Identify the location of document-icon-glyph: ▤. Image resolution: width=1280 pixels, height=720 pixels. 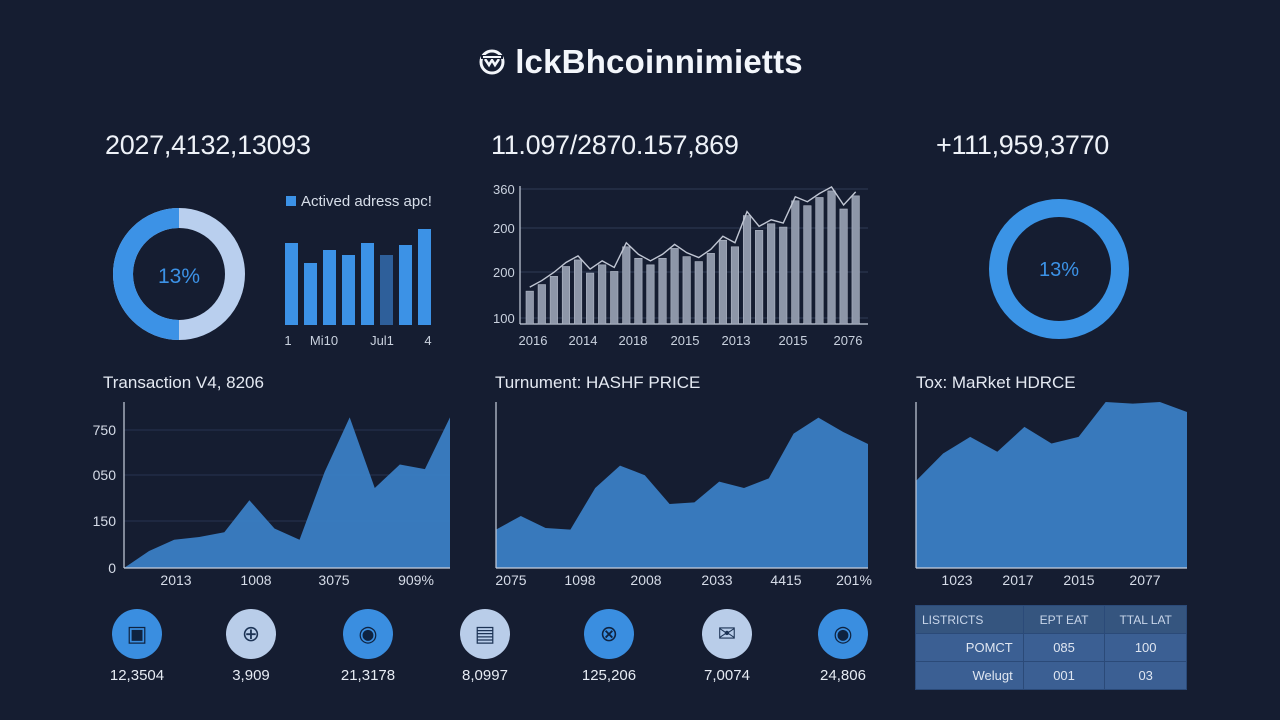
(485, 633).